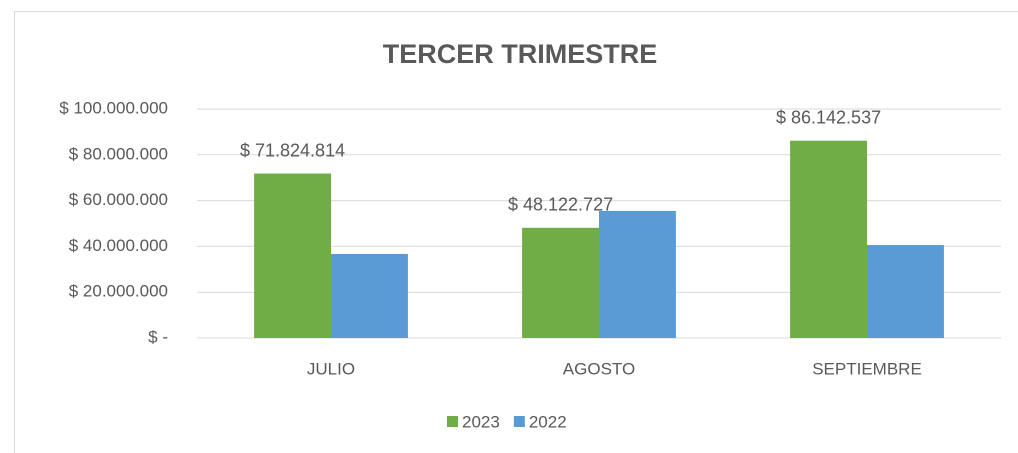 This screenshot has height=453, width=1018. What do you see at coordinates (560, 205) in the screenshot?
I see `data-label: $ 48.122.727` at bounding box center [560, 205].